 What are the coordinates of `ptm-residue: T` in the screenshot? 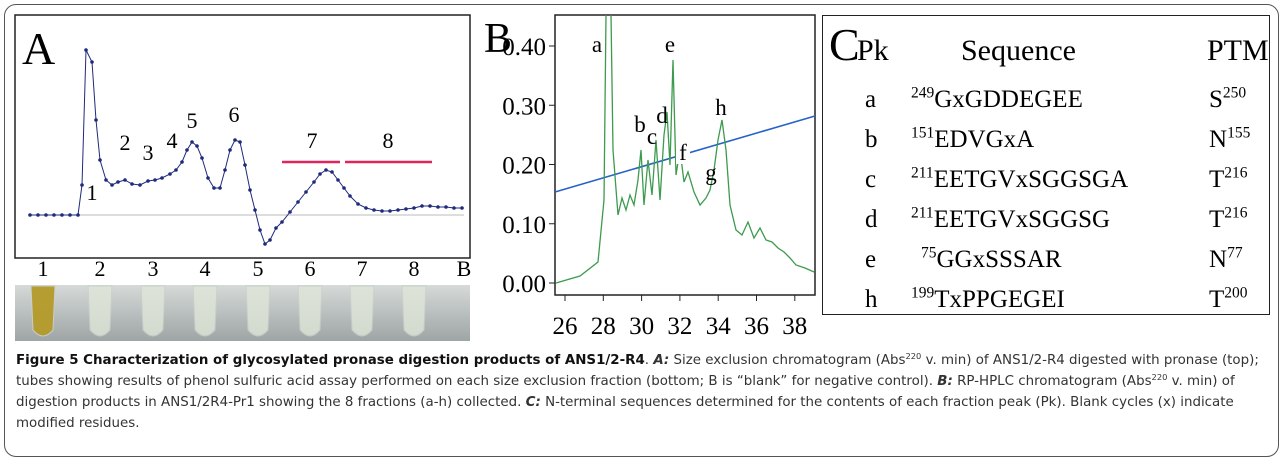 It's located at (1217, 179).